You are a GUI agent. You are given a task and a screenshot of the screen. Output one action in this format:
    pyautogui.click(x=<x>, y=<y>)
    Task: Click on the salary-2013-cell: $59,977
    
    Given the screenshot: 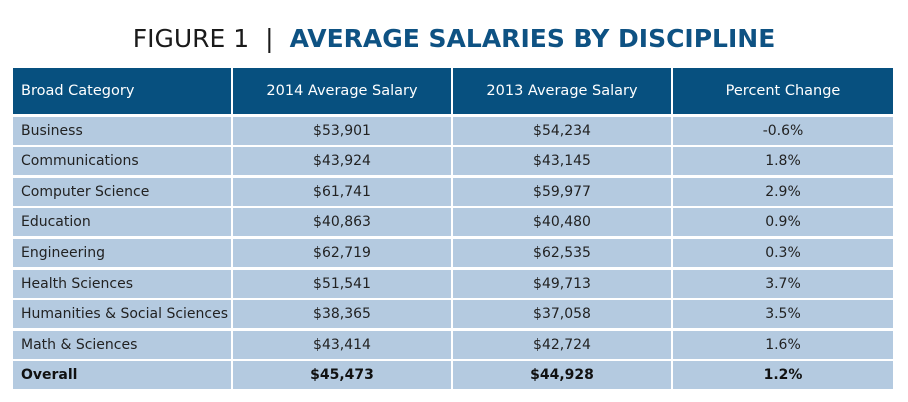 What is the action you would take?
    pyautogui.click(x=563, y=191)
    